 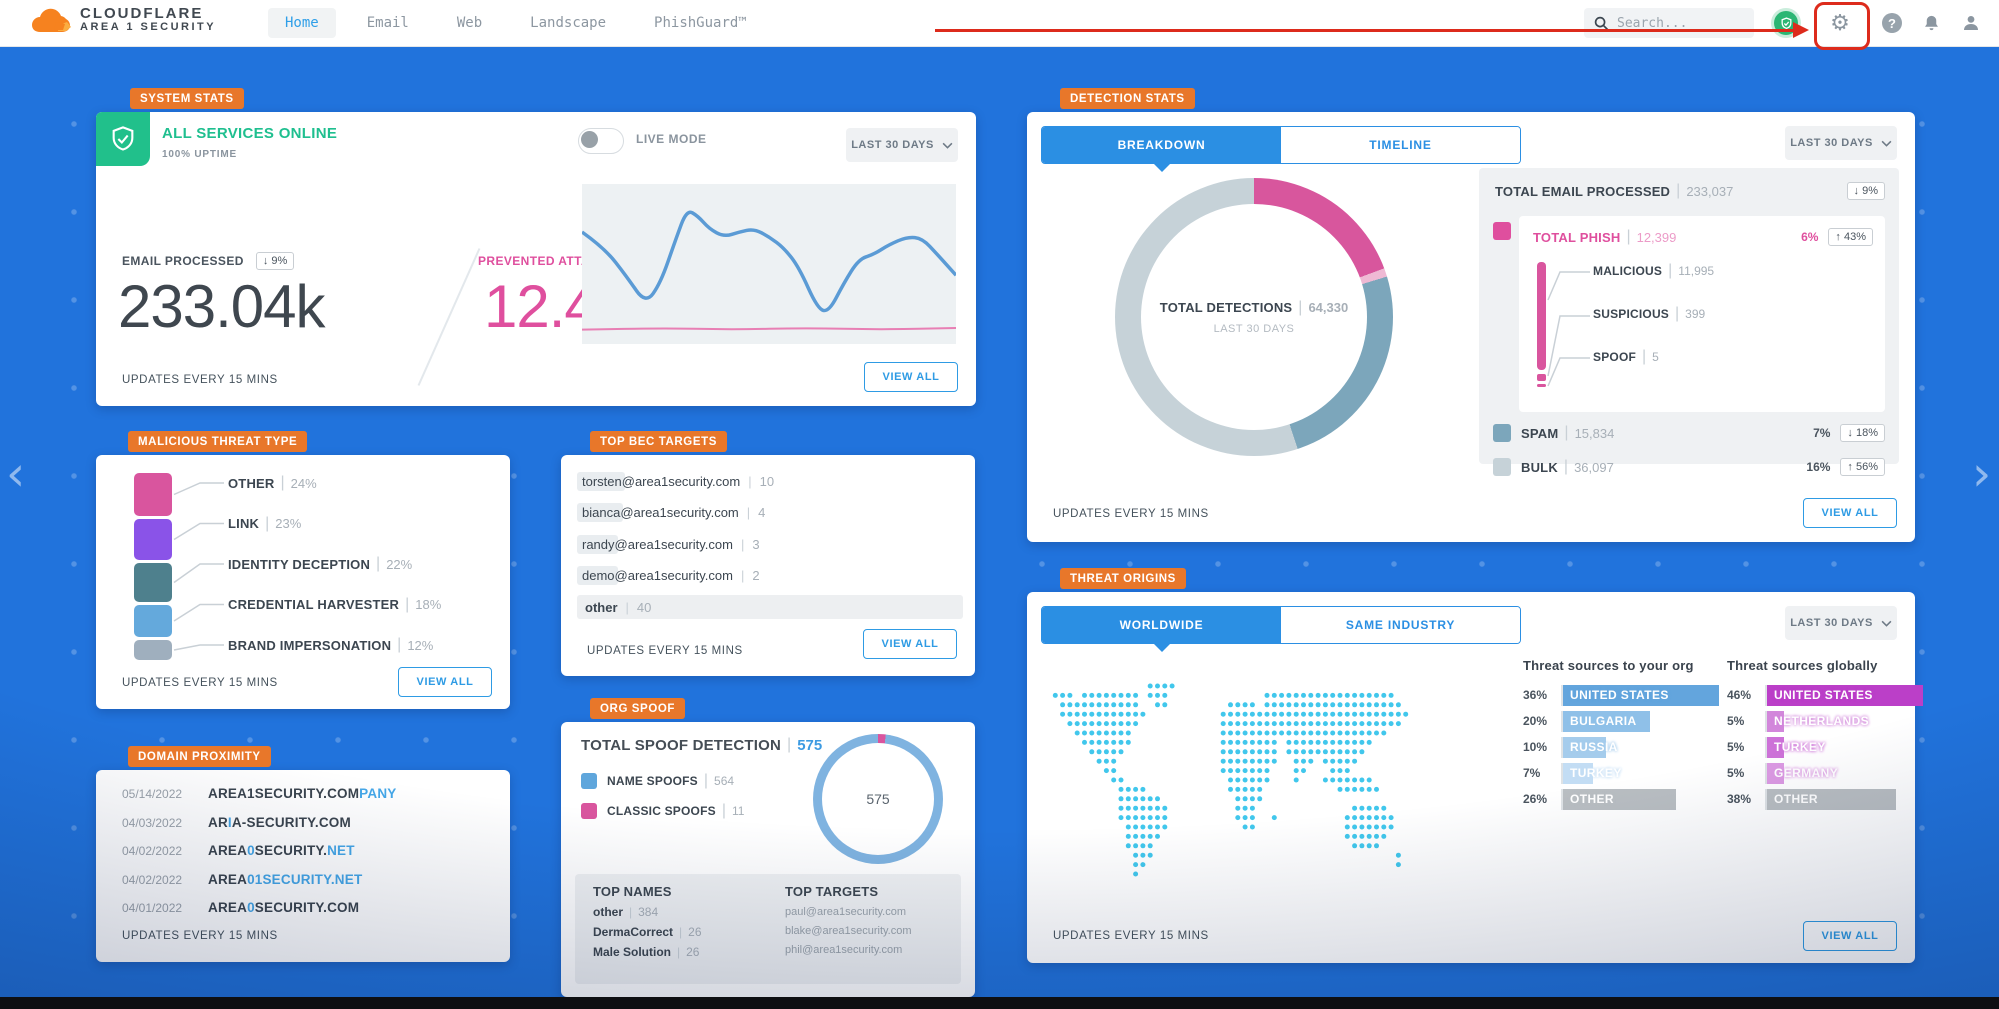 I want to click on origin-pct: 10%, so click(x=1535, y=747).